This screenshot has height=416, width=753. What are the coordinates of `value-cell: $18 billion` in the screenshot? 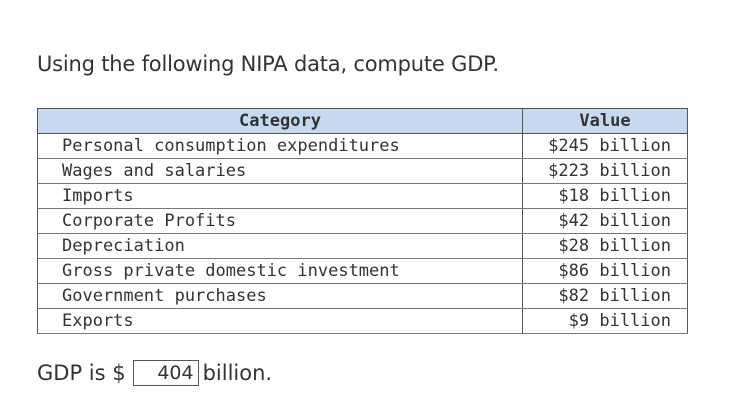 It's located at (605, 196).